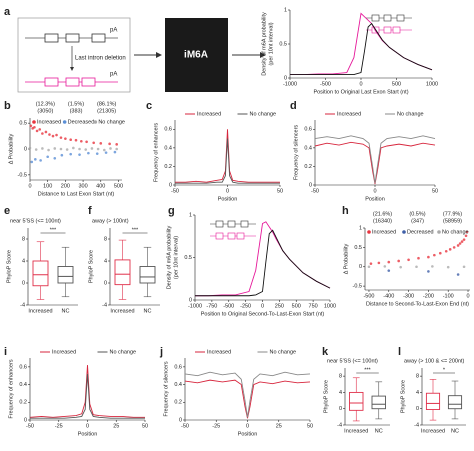  I want to click on schematic-frame, so click(74, 55).